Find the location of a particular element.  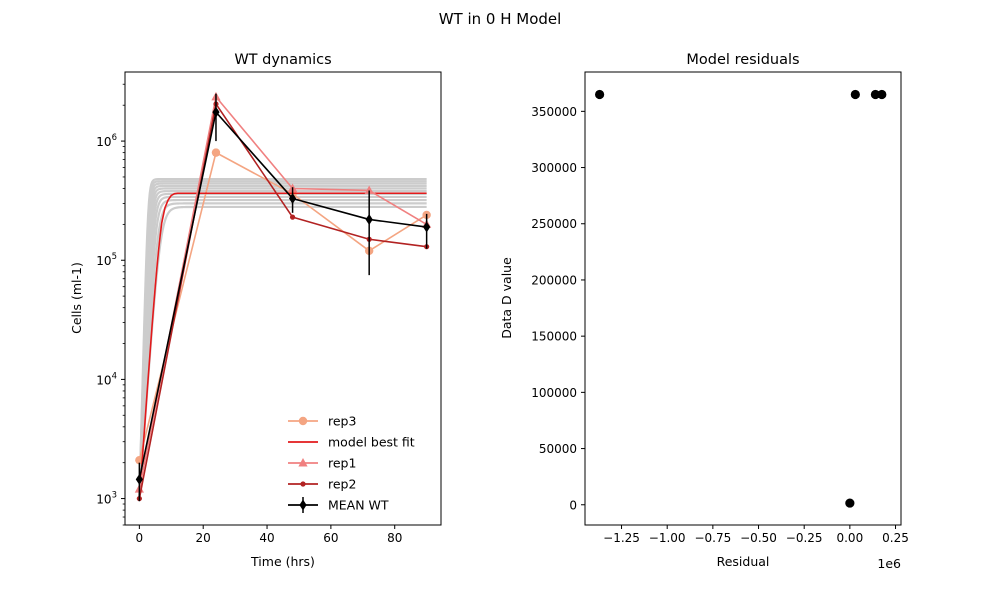

y-tick-label: 10⁴ is located at coordinates (106, 379).